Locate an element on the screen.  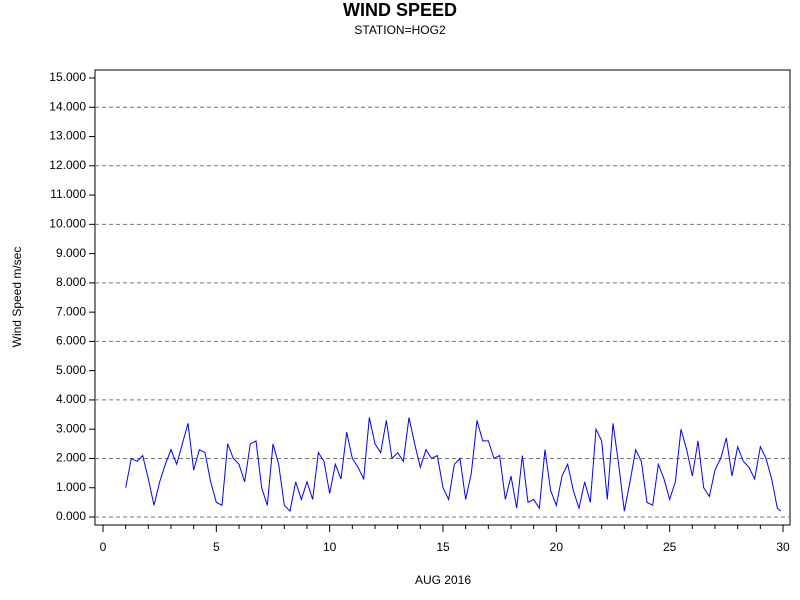
x-tick-label: 5 is located at coordinates (216, 547).